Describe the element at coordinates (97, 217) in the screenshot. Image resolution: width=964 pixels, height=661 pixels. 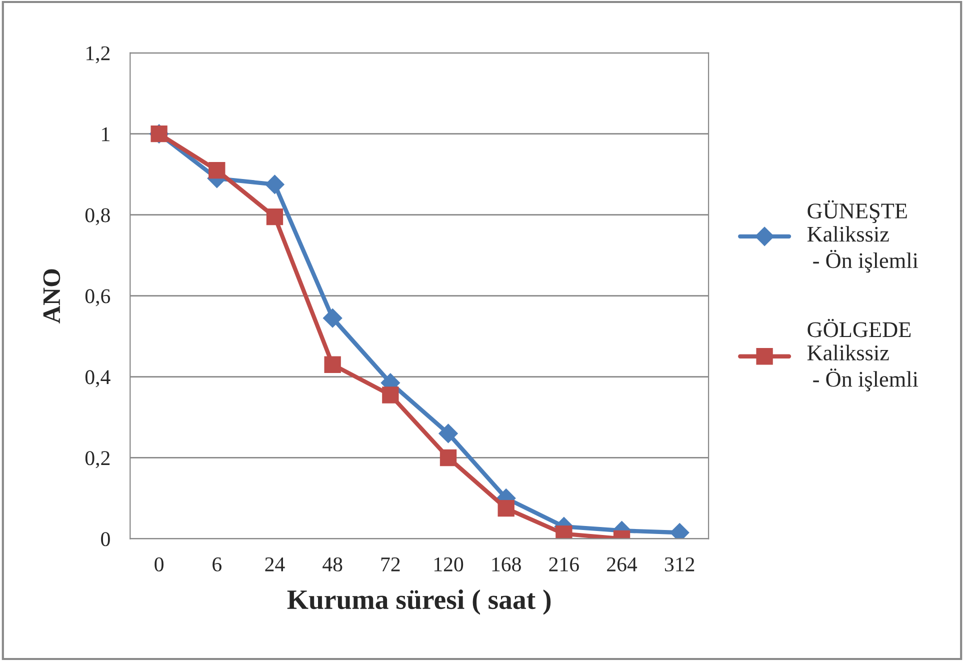
I see `y-tick-label: 0,8` at that location.